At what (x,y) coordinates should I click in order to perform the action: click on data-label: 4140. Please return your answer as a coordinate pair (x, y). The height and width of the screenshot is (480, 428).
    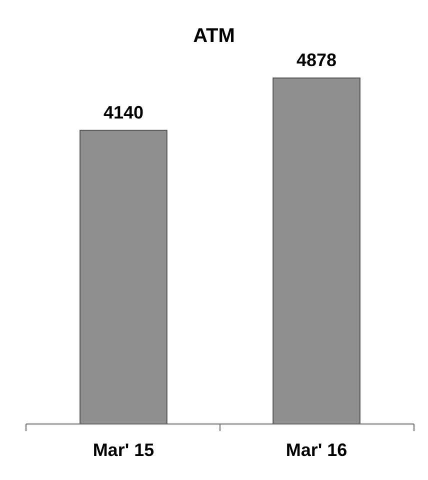
    Looking at the image, I should click on (123, 112).